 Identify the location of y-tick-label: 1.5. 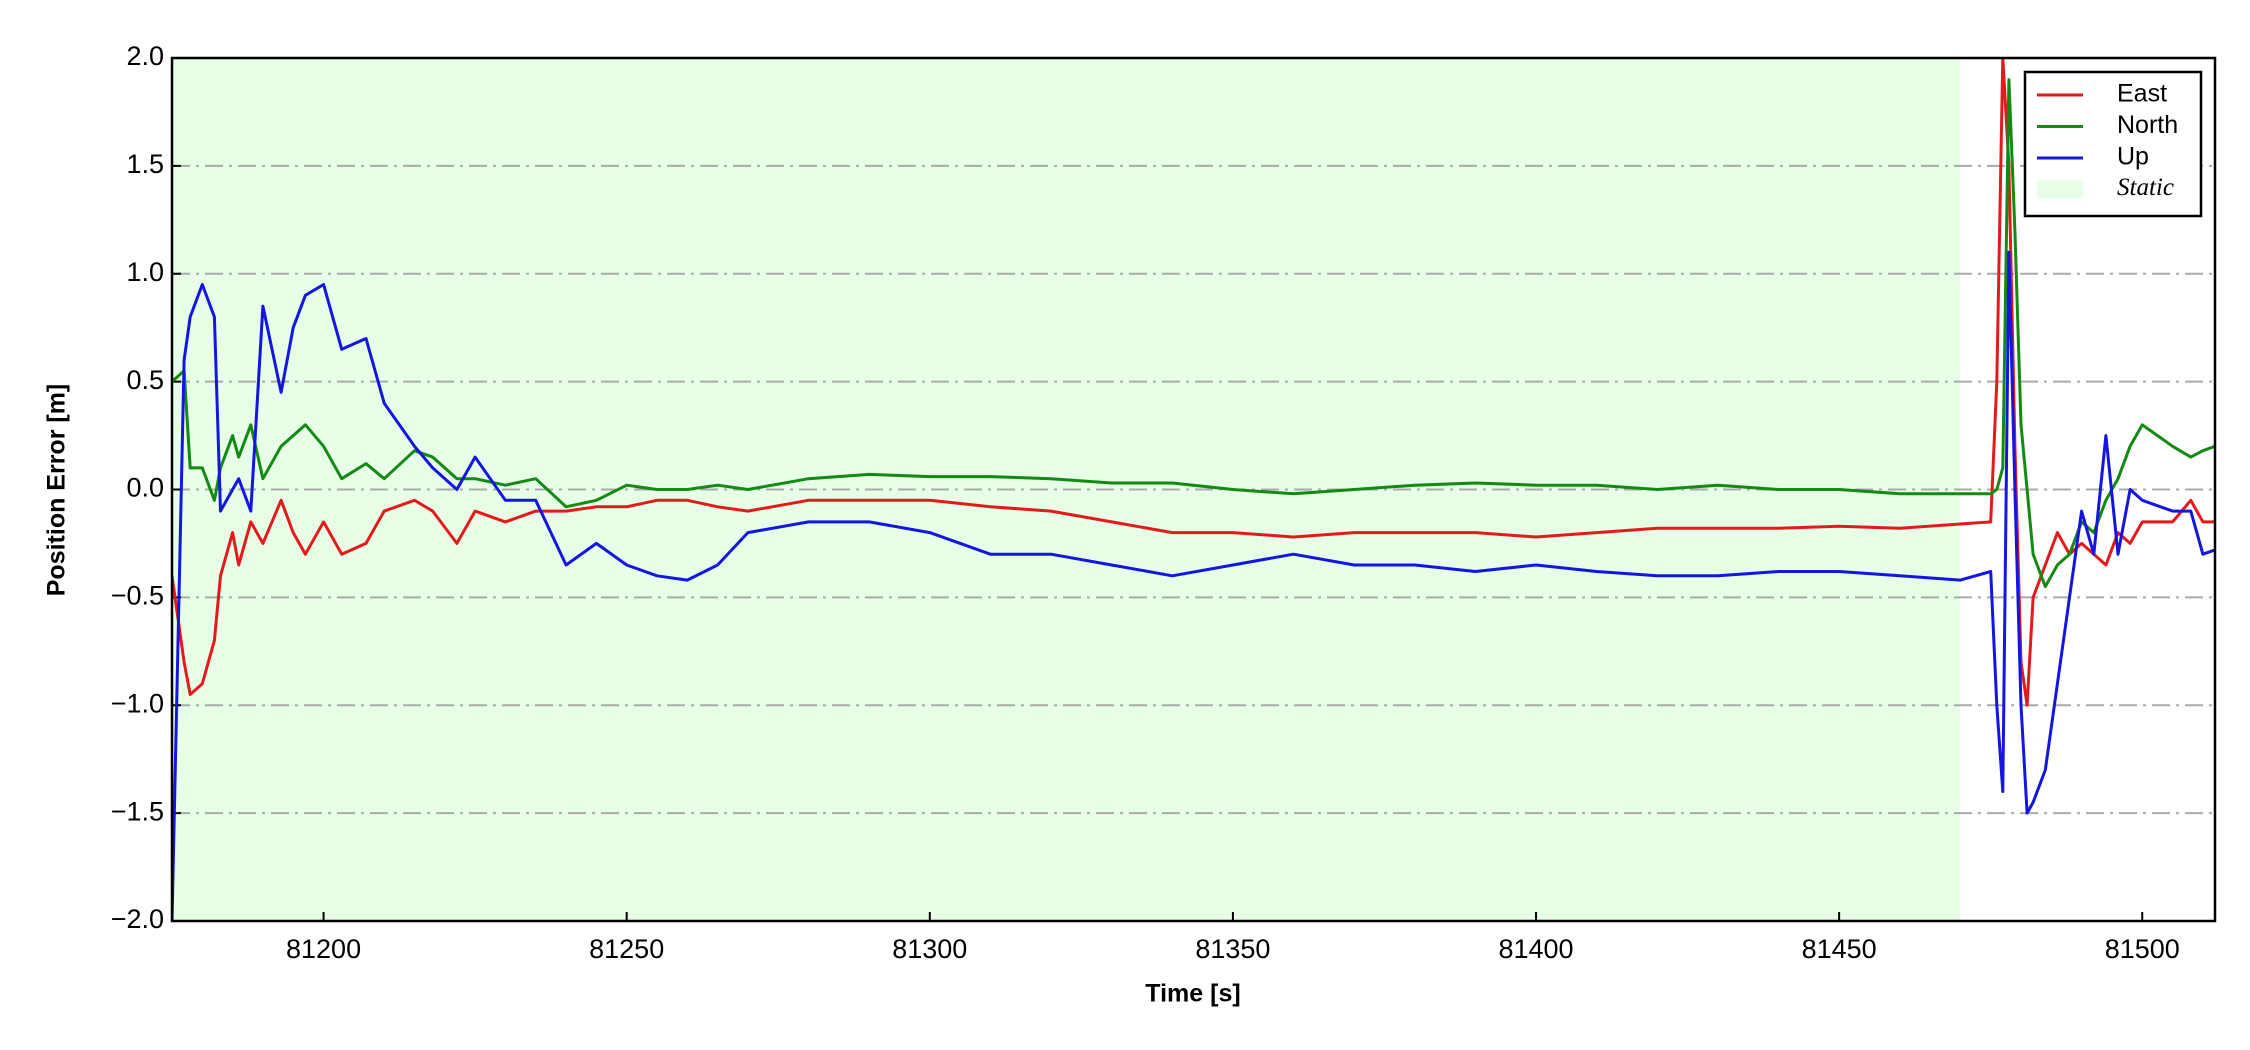
(145, 164).